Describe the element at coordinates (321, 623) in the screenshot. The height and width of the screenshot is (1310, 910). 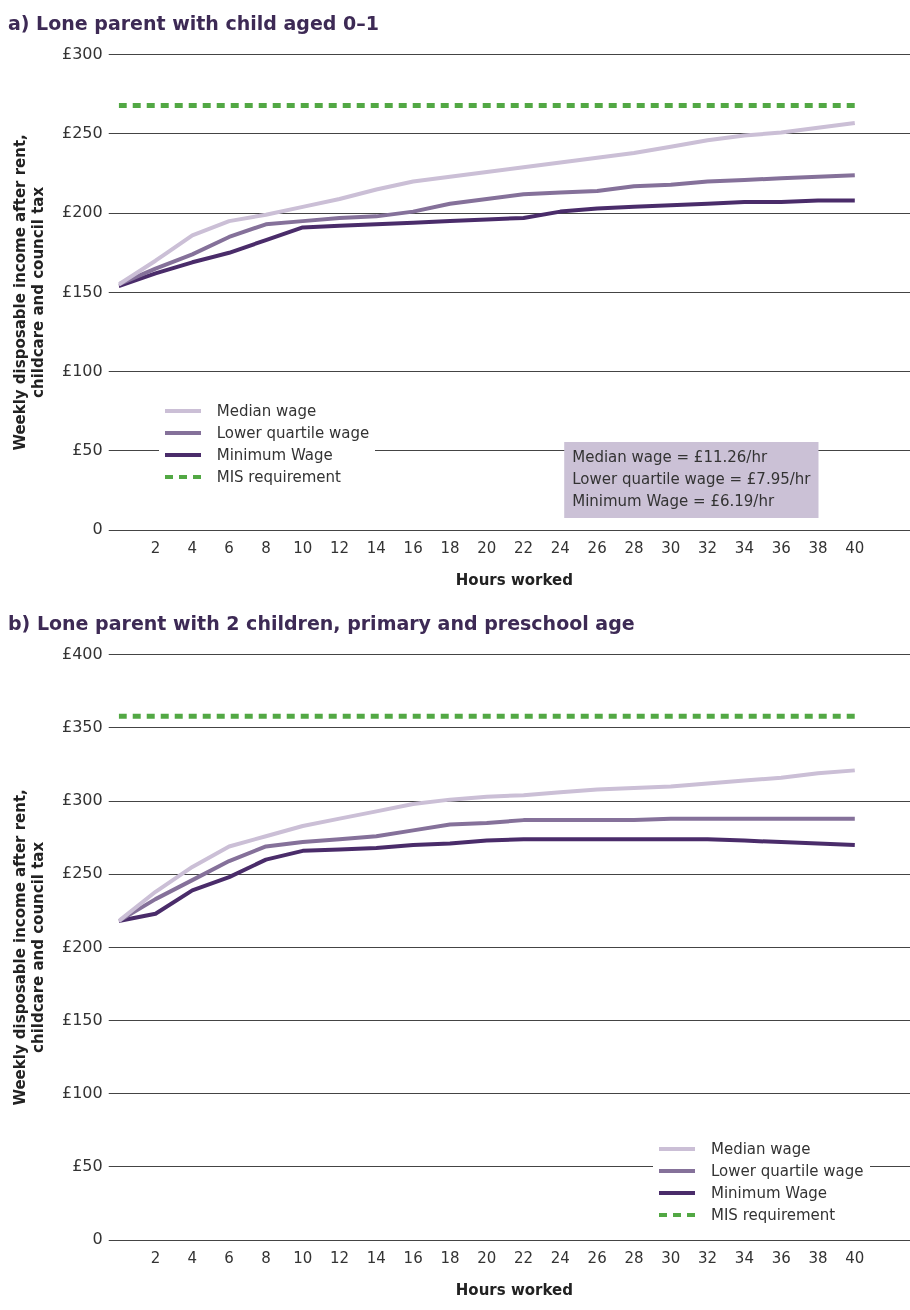
I see `chart-title: b) Lone parent with 2 children, primary and preschool age` at that location.